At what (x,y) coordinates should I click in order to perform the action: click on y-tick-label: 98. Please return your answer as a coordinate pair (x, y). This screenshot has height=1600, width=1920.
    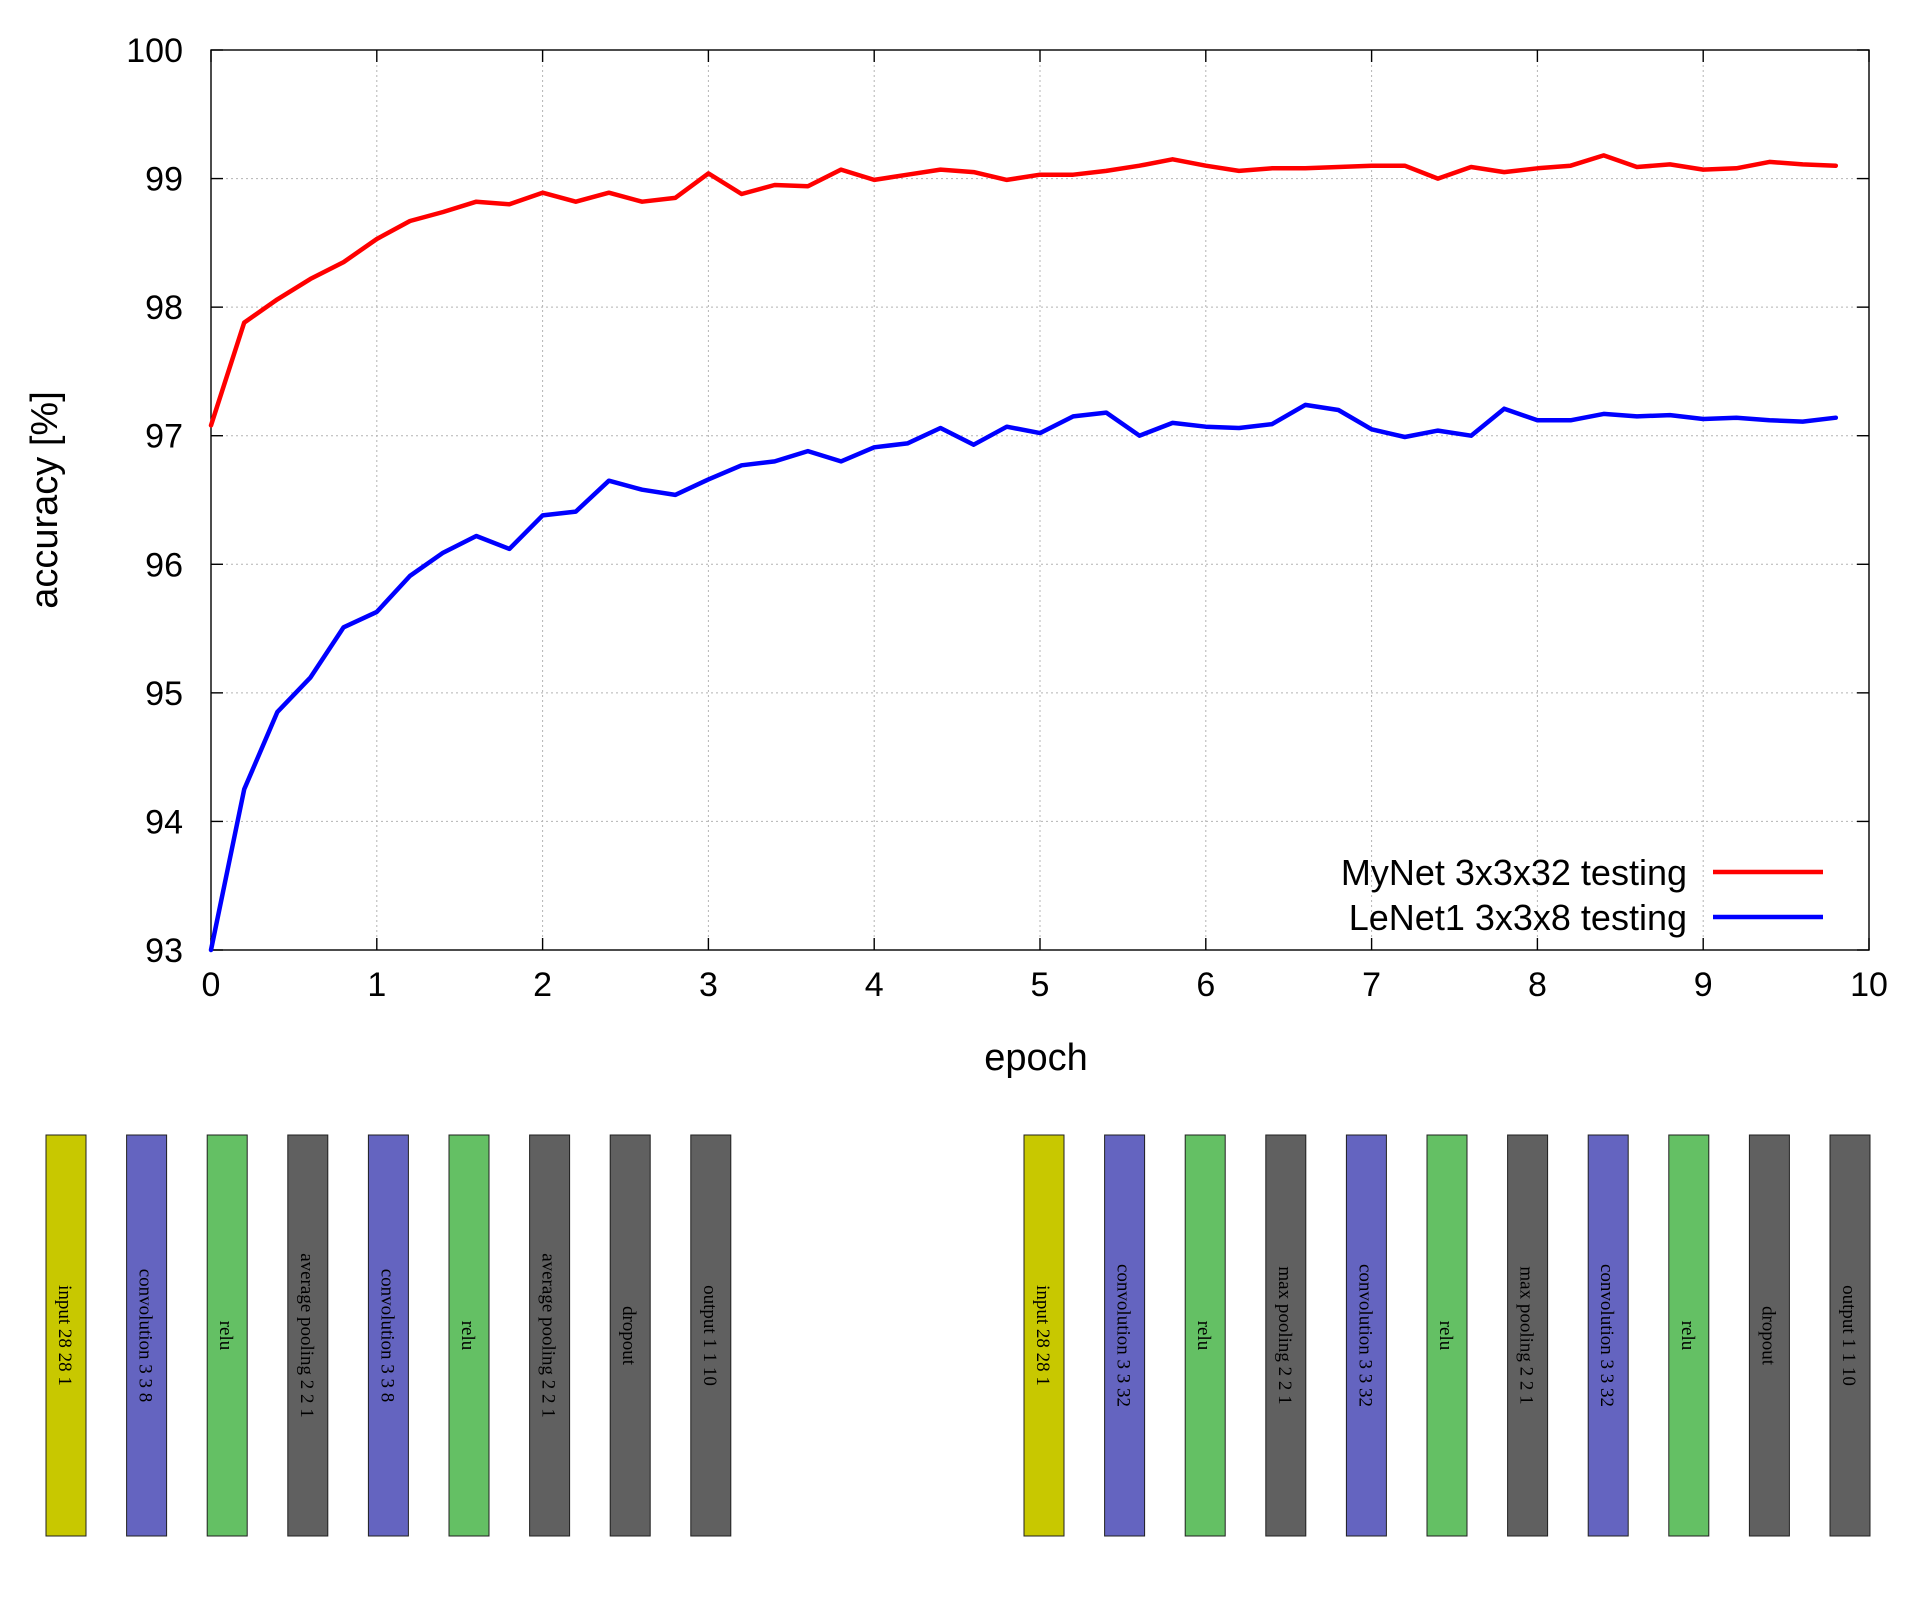
    Looking at the image, I should click on (164, 308).